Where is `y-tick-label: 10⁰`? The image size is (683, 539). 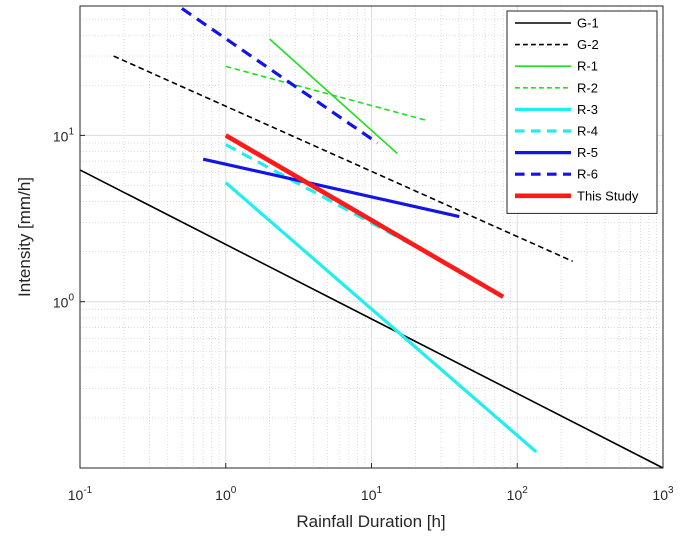 y-tick-label: 10⁰ is located at coordinates (64, 302).